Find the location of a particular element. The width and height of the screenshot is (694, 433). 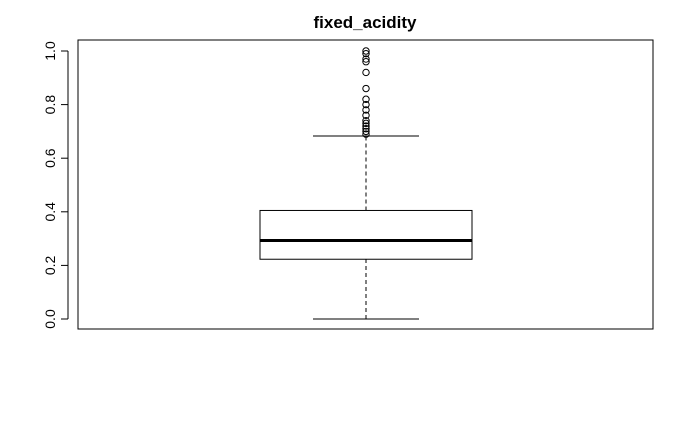

y-tick-label: 0.6 is located at coordinates (50, 158).